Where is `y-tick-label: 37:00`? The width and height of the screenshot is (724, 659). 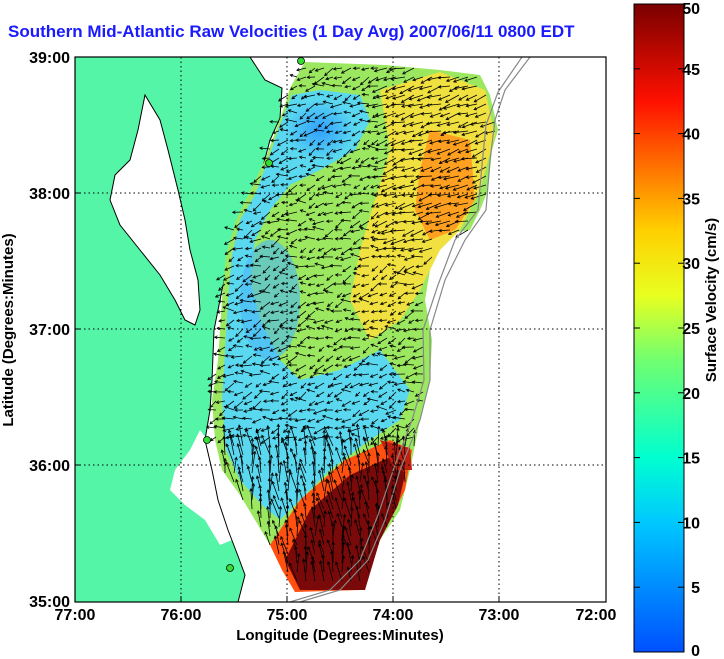
y-tick-label: 37:00 is located at coordinates (49, 330).